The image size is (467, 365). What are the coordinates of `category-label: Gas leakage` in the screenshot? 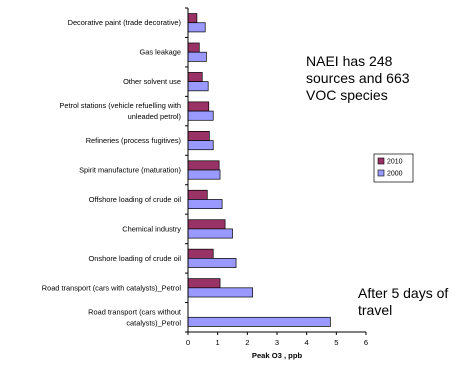 It's located at (161, 52).